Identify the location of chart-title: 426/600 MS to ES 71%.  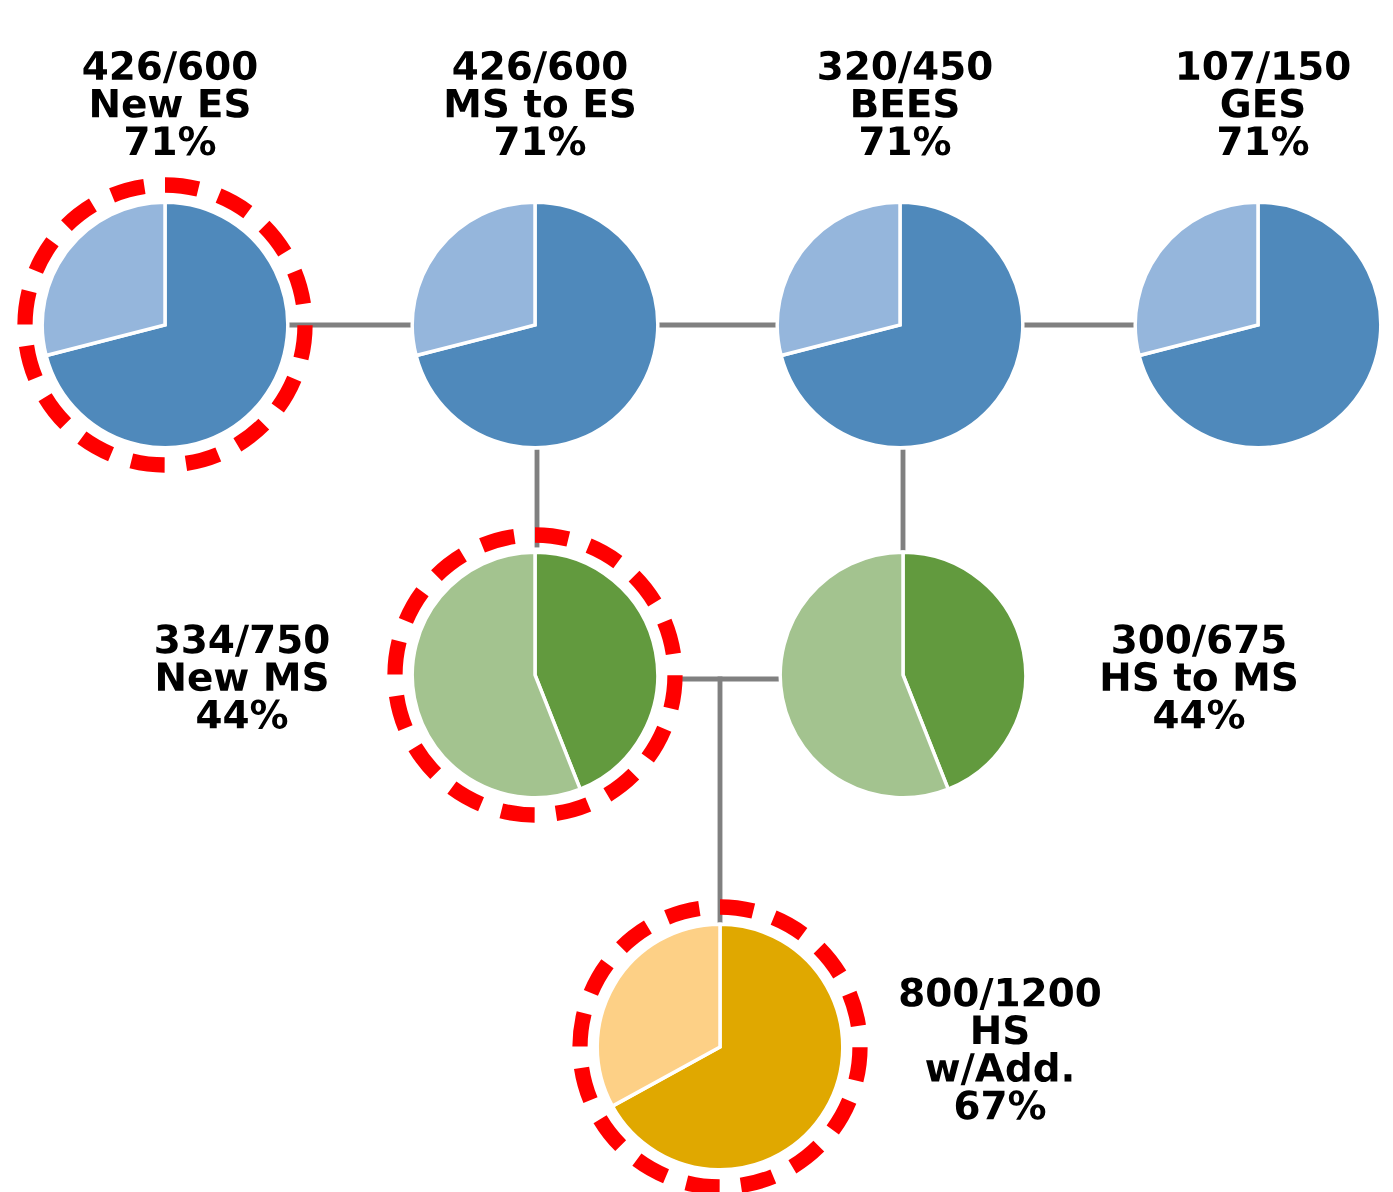
(540, 103).